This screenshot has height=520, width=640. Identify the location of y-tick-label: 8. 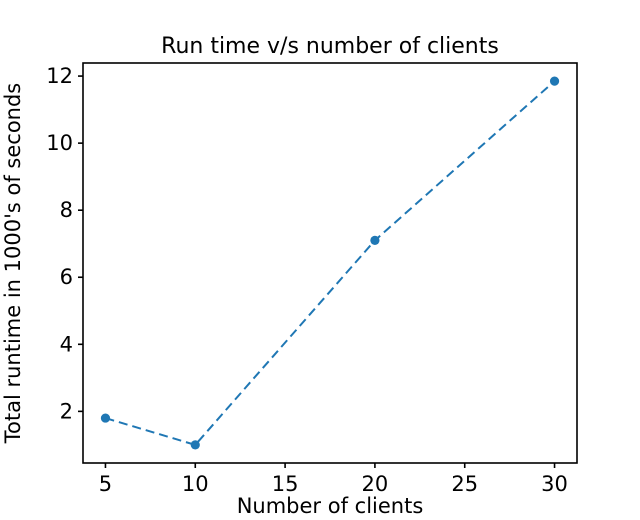
(66, 210).